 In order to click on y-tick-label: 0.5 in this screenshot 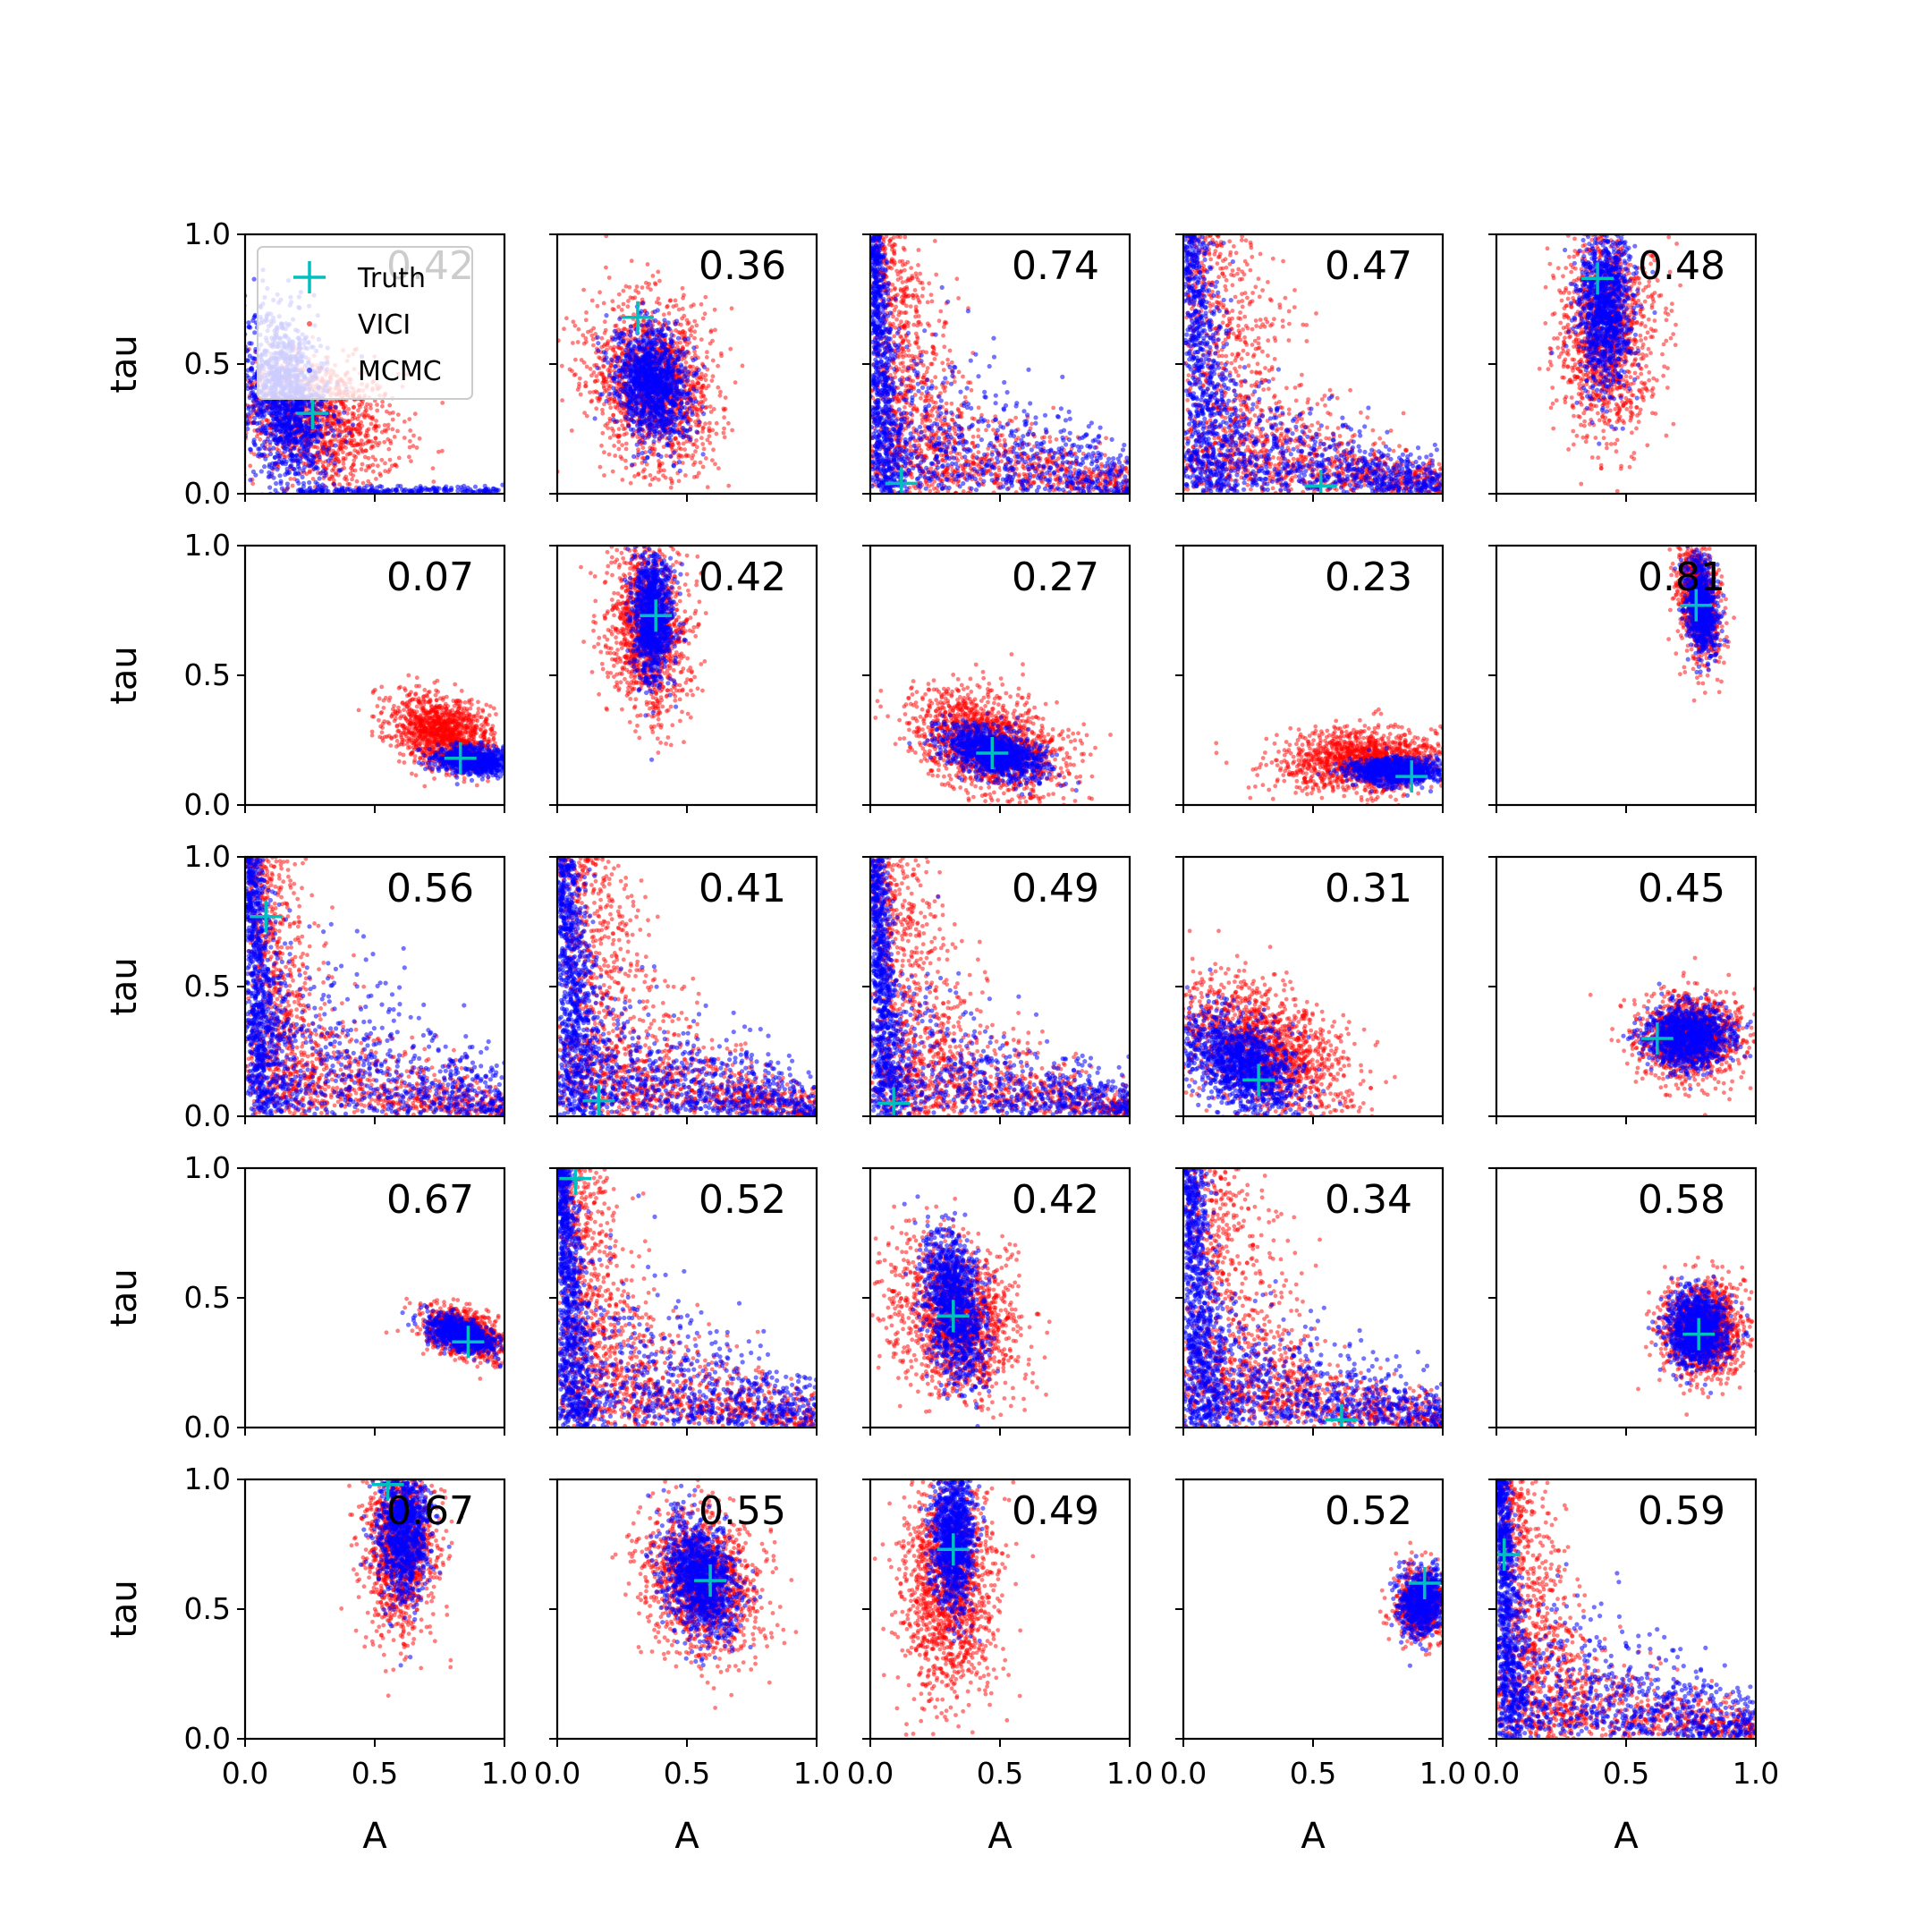, I will do `click(207, 363)`.